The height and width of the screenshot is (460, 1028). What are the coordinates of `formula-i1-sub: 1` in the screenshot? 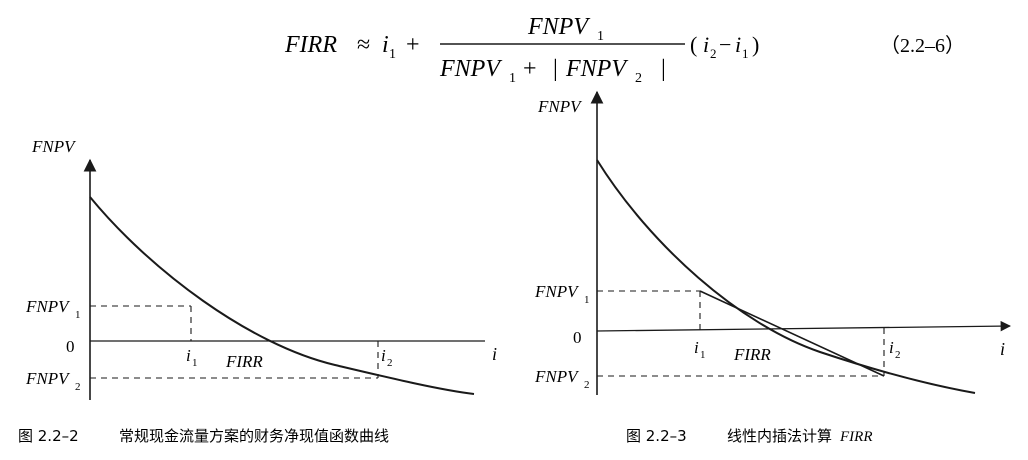 It's located at (392, 54).